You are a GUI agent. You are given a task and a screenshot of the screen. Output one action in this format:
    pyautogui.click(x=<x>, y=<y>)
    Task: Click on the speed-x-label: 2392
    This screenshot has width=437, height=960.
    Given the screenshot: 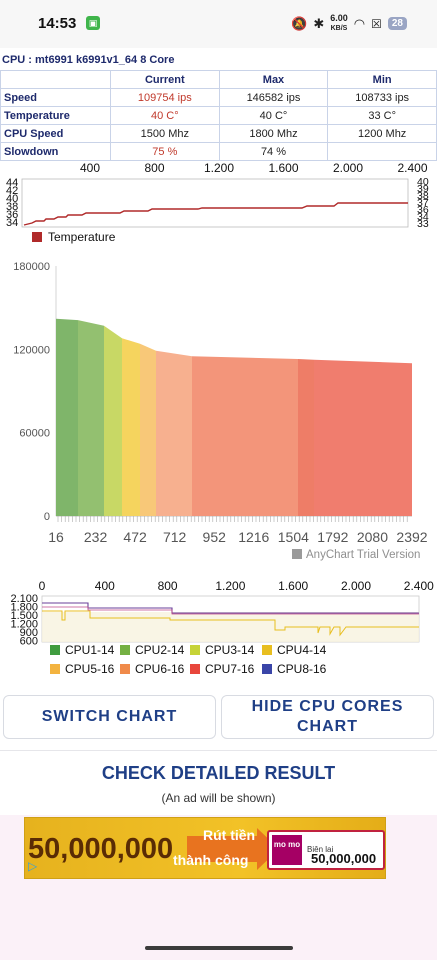 What is the action you would take?
    pyautogui.click(x=411, y=537)
    